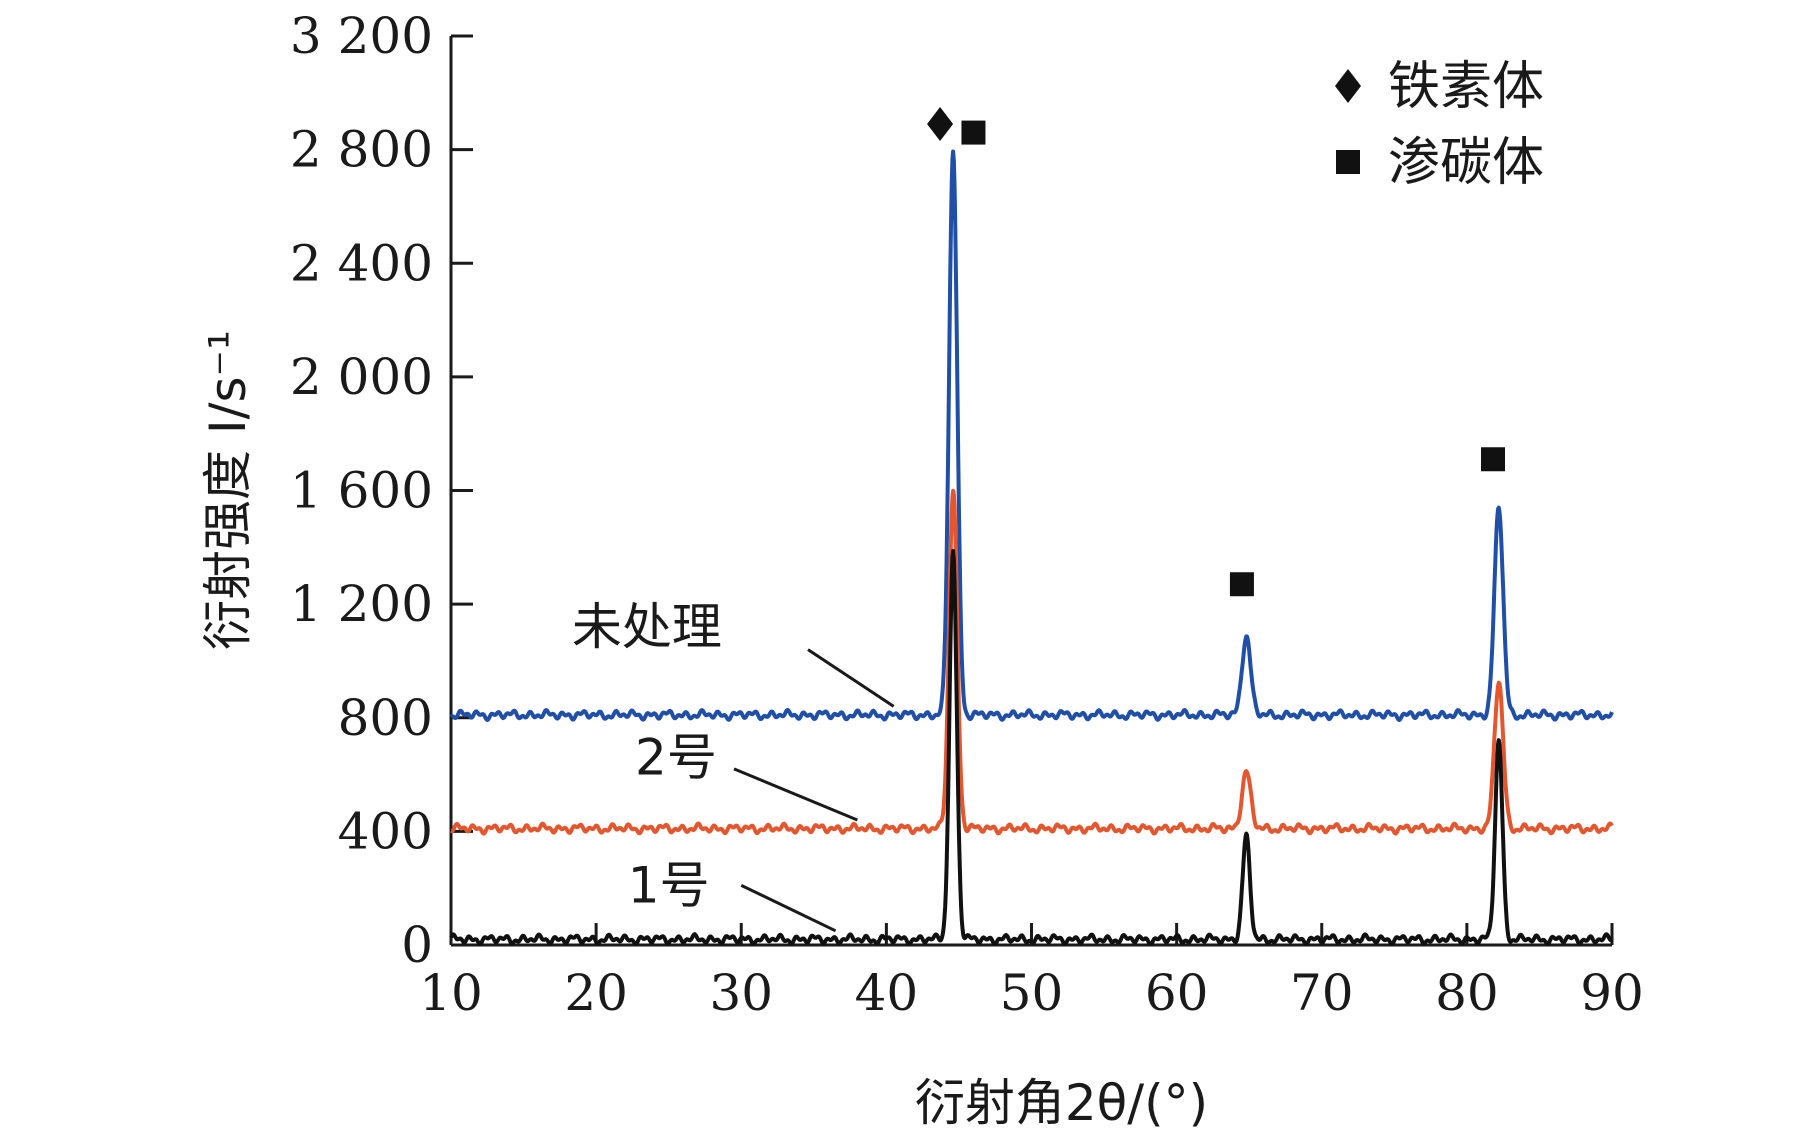 Image resolution: width=1819 pixels, height=1134 pixels. I want to click on y-tick-label: 0, so click(417, 945).